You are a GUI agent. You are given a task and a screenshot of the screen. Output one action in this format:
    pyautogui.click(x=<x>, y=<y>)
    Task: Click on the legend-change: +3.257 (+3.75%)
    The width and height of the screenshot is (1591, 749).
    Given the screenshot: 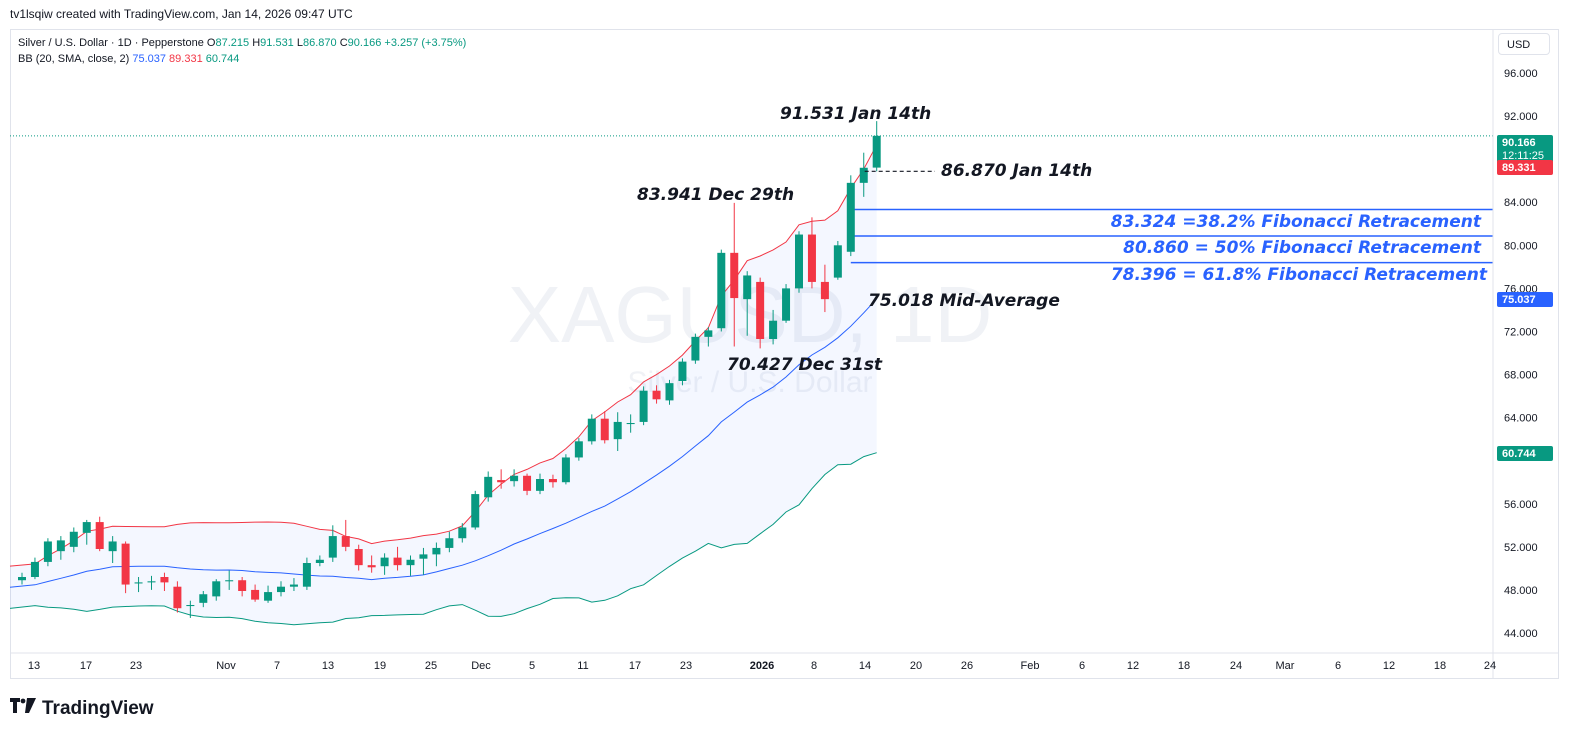 What is the action you would take?
    pyautogui.click(x=425, y=43)
    